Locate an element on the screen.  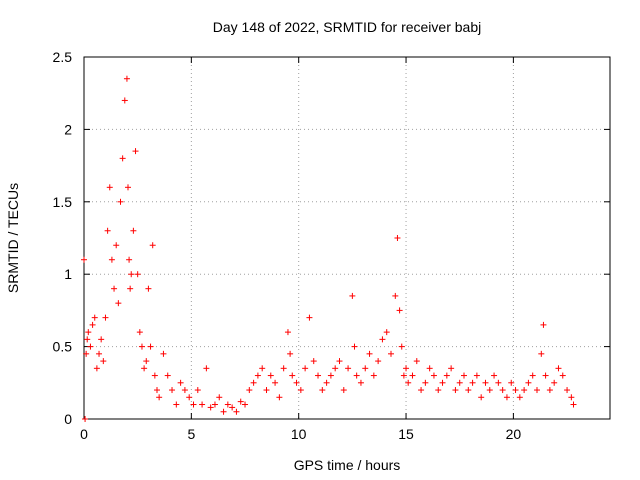
y-tick-label: 2 is located at coordinates (68, 129).